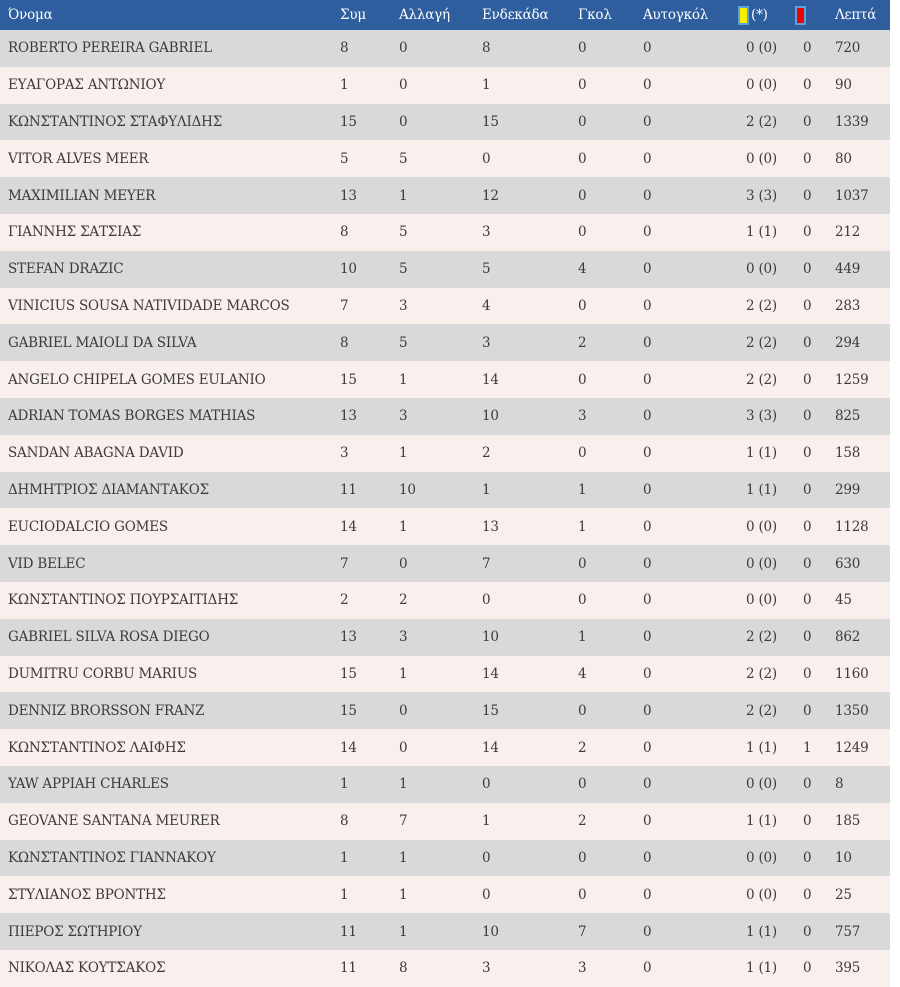 This screenshot has width=900, height=987. Describe the element at coordinates (115, 121) in the screenshot. I see `player-name-cell: ΚΩΝΣΤΑΝΤΙΝΟΣ ΣΤΑΦΥΛΙΔΗΣ` at that location.